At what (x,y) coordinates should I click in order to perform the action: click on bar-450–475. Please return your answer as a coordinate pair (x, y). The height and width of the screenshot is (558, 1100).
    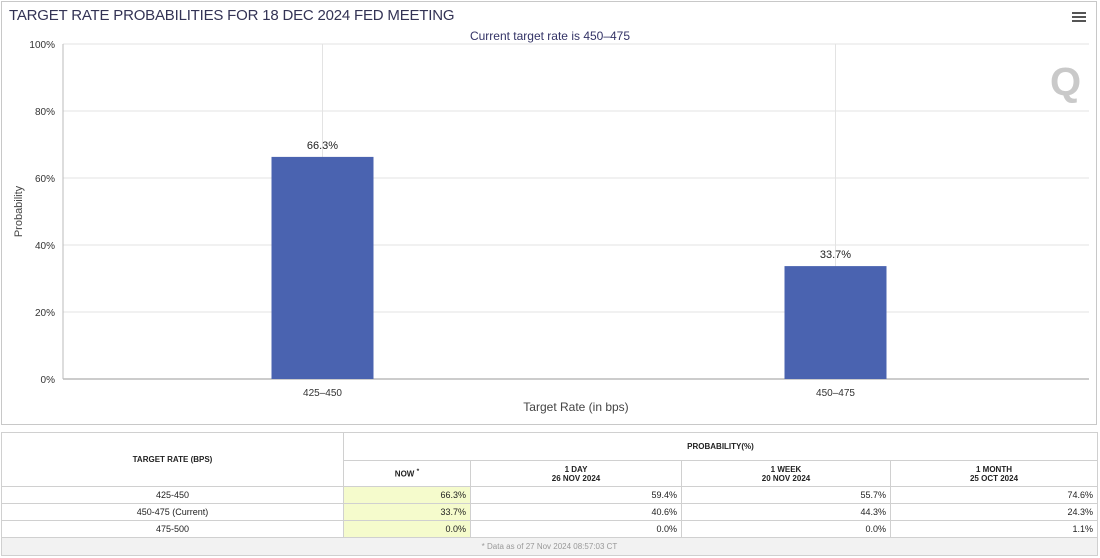
    Looking at the image, I should click on (835, 322).